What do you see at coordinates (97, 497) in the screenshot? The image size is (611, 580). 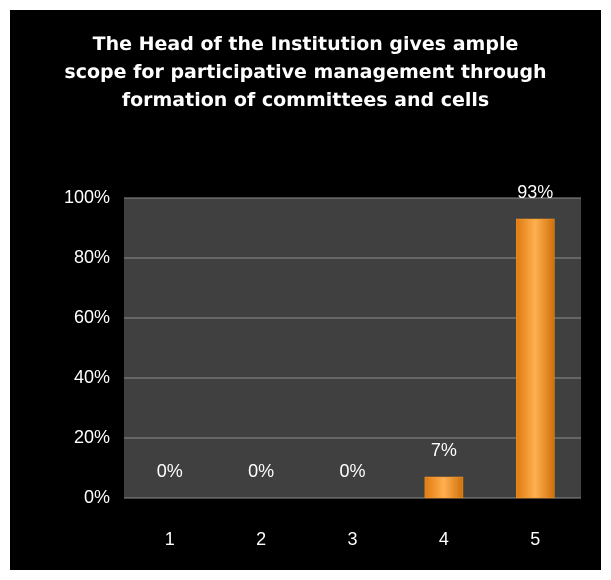 I see `y-tick-label: 0%` at bounding box center [97, 497].